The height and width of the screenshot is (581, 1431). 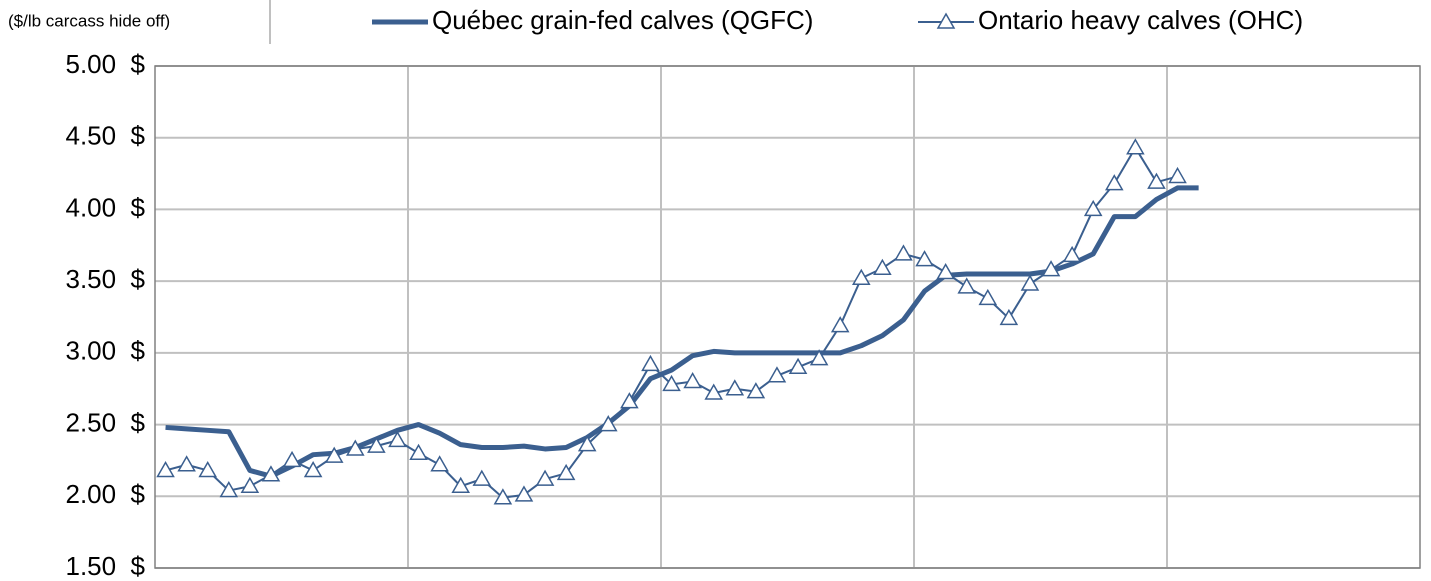 What do you see at coordinates (89, 20) in the screenshot?
I see `y-axis-label: ($/lb carcass hide off)` at bounding box center [89, 20].